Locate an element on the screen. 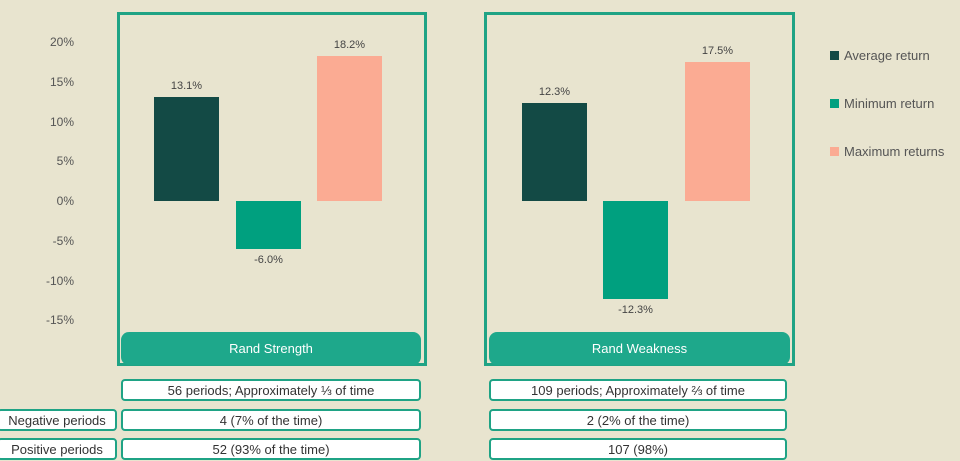 The image size is (960, 461). negative-cell-strength: 4 (7% of the time) is located at coordinates (271, 420).